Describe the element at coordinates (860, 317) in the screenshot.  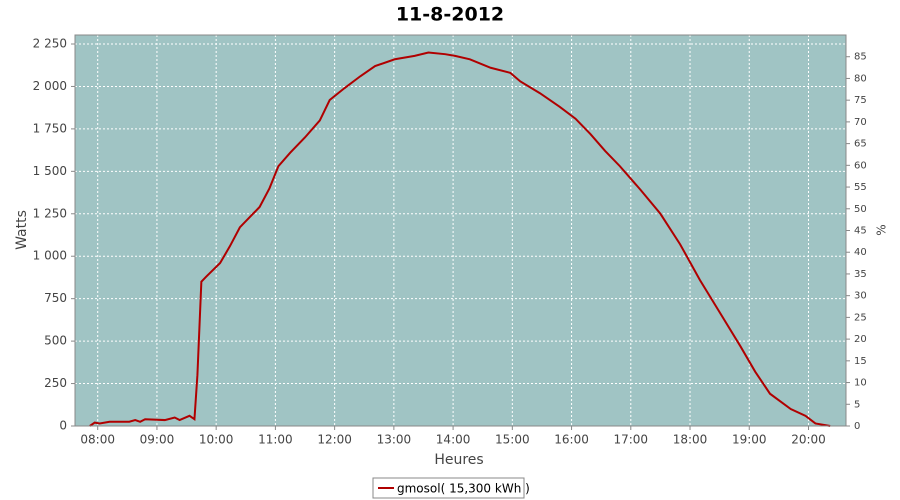
I see `y2-tick-label: 25` at that location.